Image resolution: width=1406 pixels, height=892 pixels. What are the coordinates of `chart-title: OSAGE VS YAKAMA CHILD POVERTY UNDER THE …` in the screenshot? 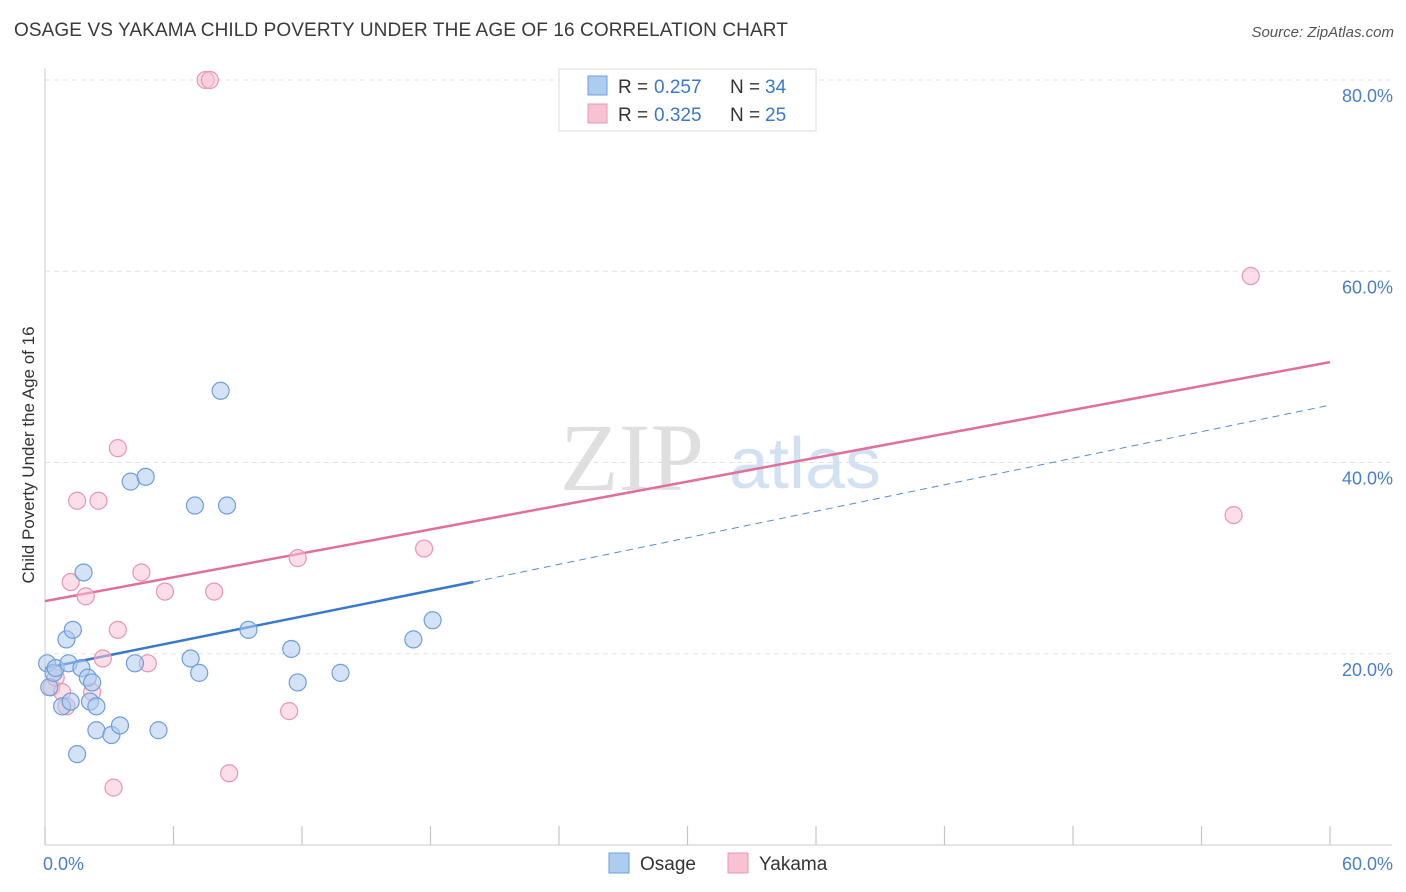 It's located at (401, 30).